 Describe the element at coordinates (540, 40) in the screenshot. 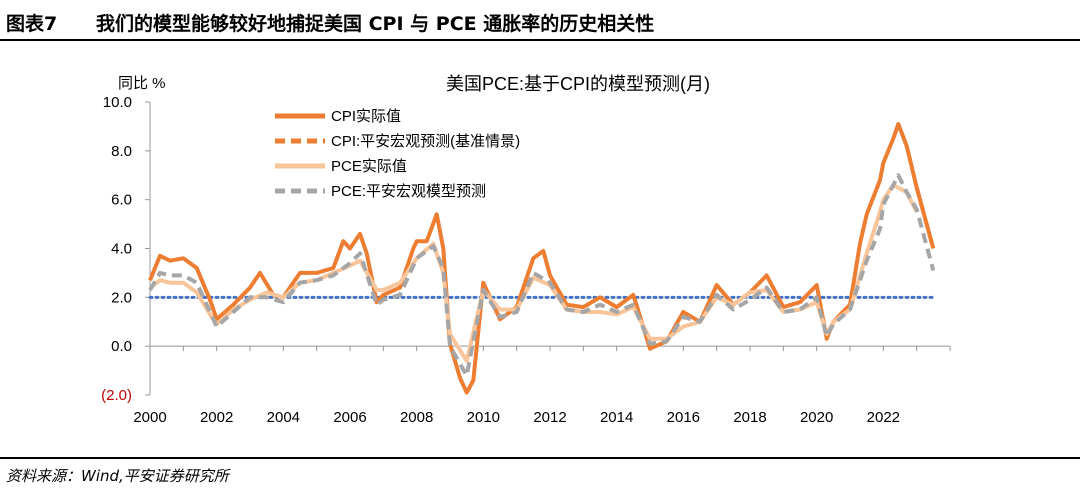

I see `header-rule` at that location.